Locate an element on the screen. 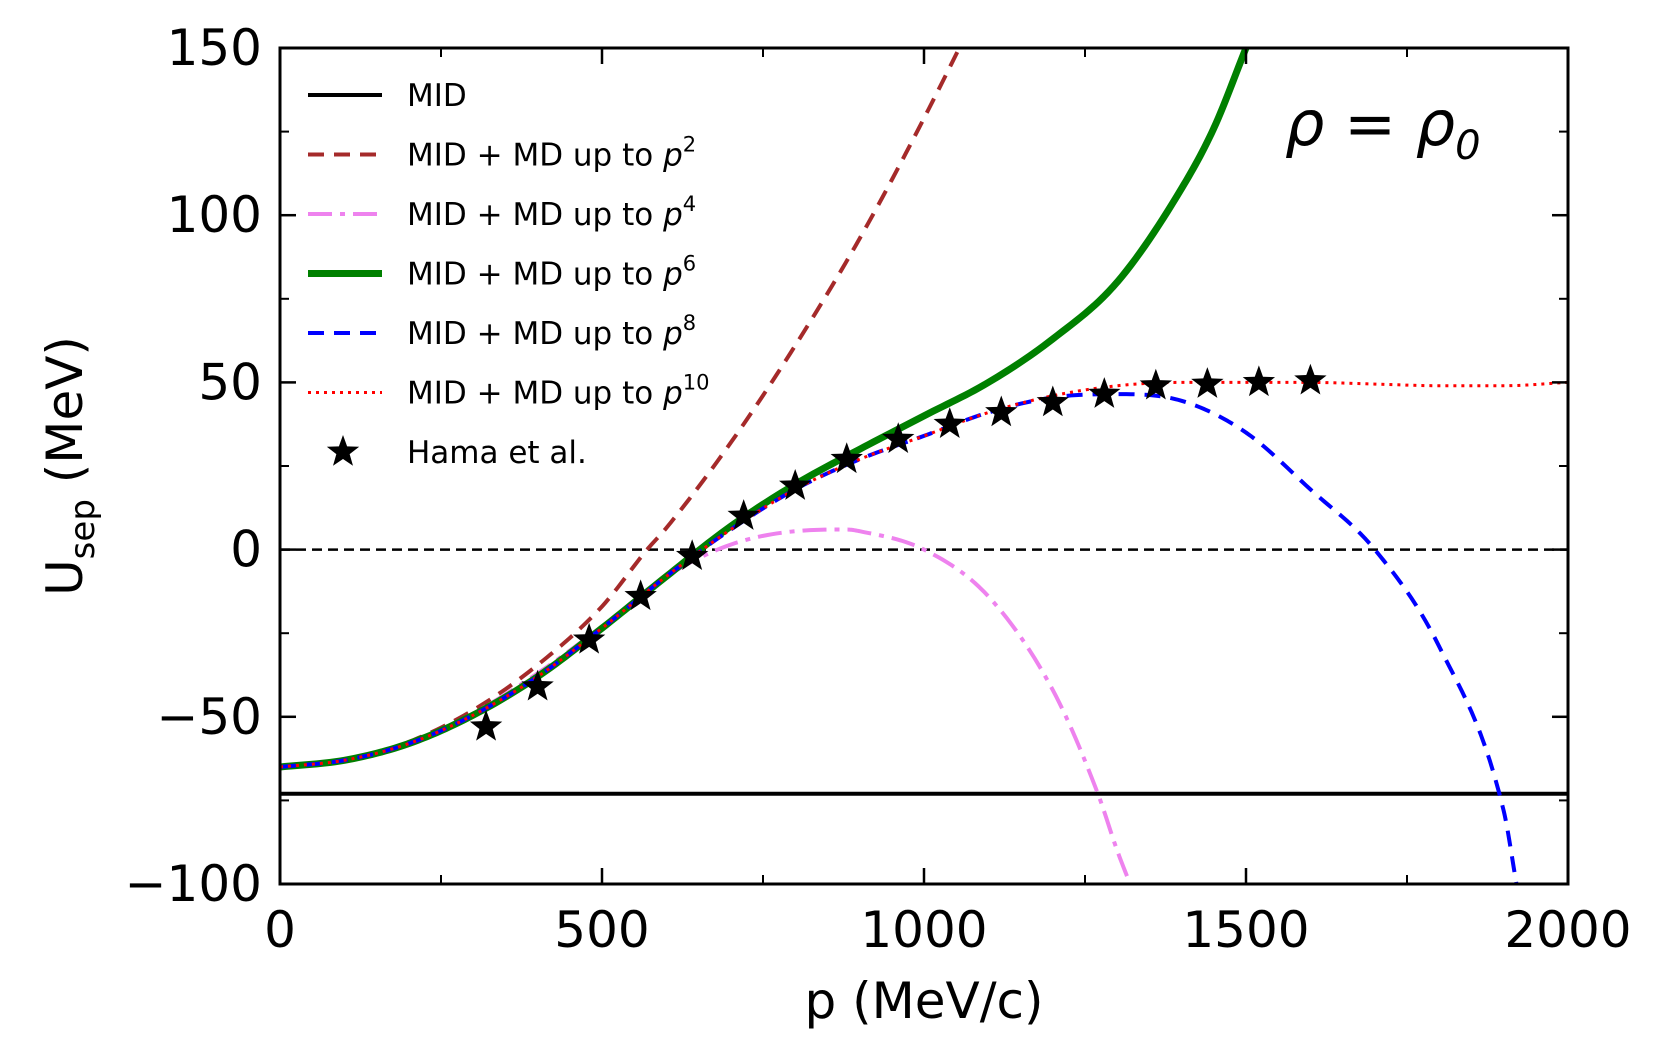 This screenshot has height=1058, width=1661. legend-label: MID is located at coordinates (437, 96).